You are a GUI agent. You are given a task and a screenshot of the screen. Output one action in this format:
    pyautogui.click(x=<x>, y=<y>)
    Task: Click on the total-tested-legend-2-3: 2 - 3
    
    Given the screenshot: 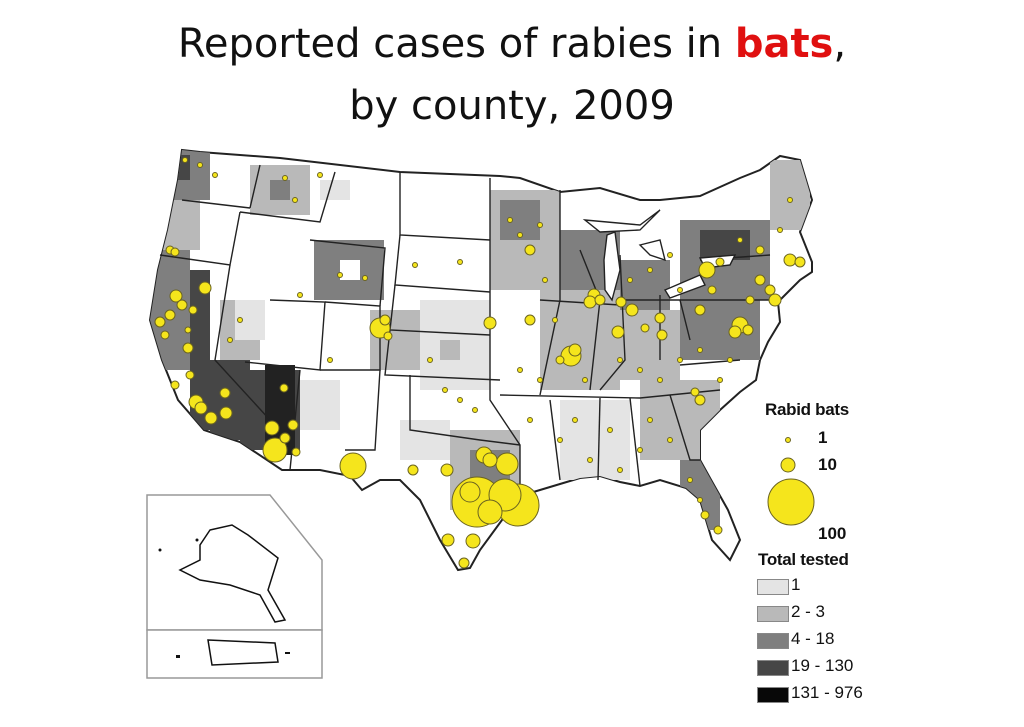 What is the action you would take?
    pyautogui.click(x=808, y=611)
    